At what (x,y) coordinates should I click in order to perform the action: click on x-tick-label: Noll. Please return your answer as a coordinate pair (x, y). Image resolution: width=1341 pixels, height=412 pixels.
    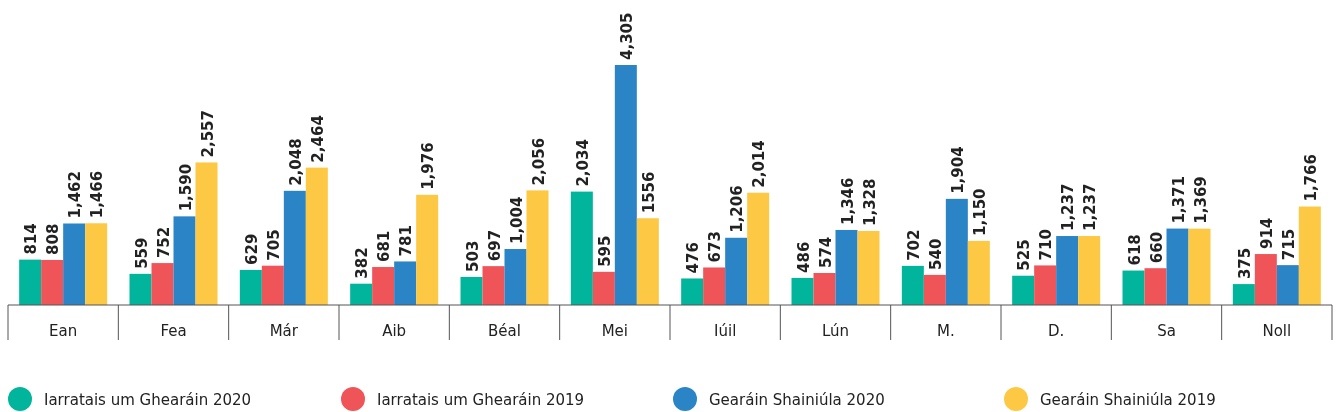
    Looking at the image, I should click on (1277, 331).